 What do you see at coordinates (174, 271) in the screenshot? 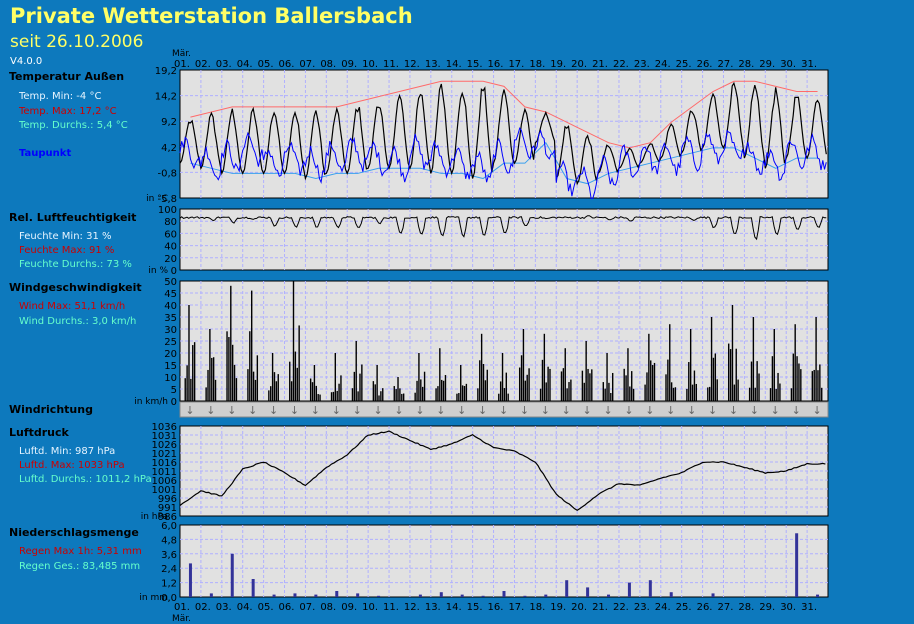
I see `humidity-ytick: 0` at bounding box center [174, 271].